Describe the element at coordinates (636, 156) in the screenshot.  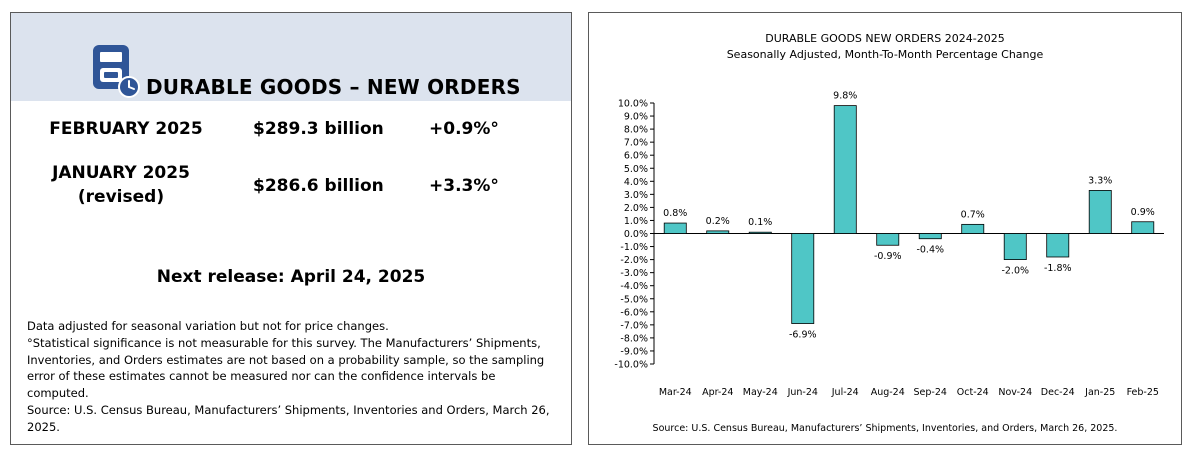
I see `y-tick-label: 6.0%` at that location.